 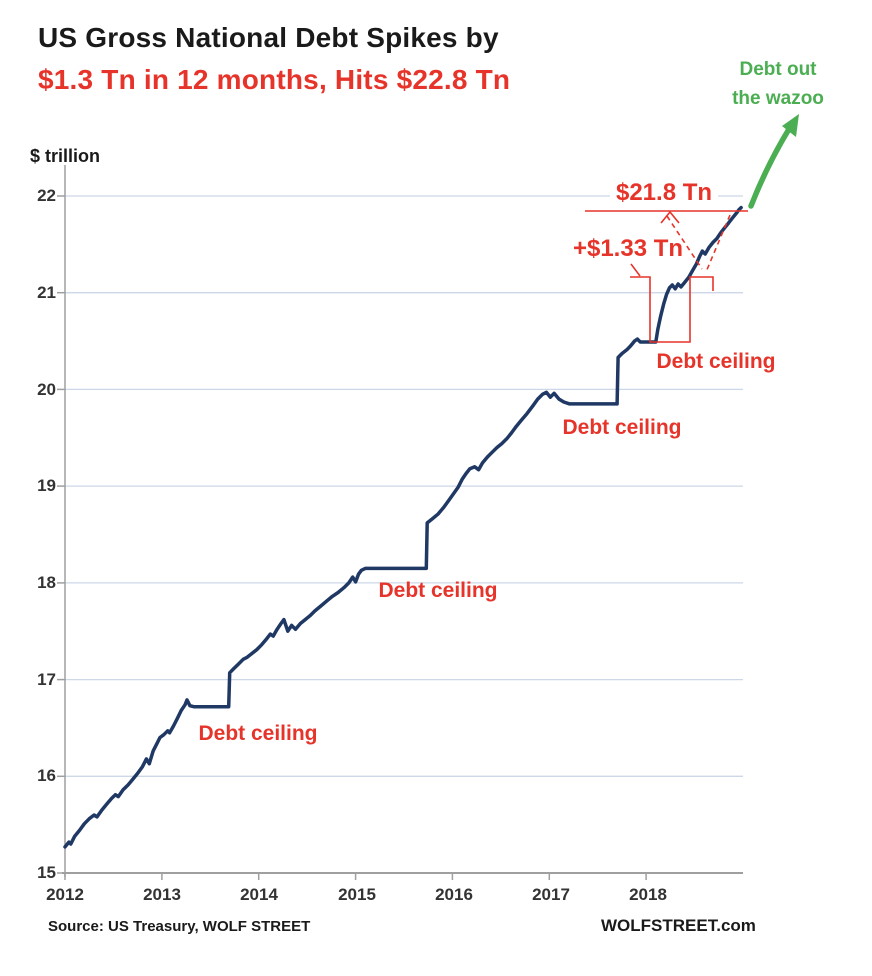 What do you see at coordinates (790, 125) in the screenshot?
I see `wazoo-arrow-head` at bounding box center [790, 125].